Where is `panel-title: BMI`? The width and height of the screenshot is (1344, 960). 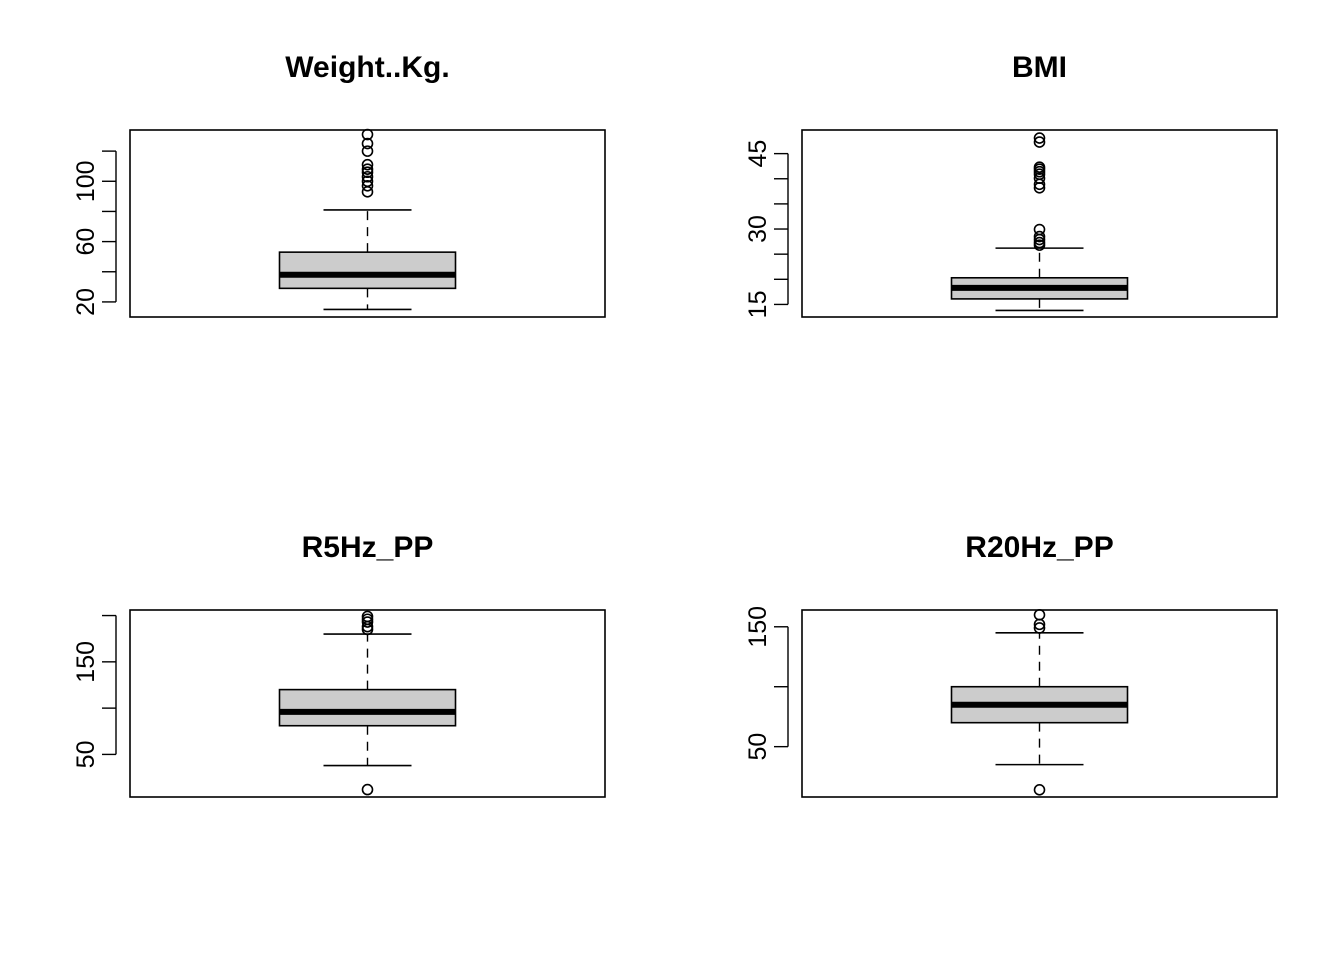 panel-title: BMI is located at coordinates (1039, 67).